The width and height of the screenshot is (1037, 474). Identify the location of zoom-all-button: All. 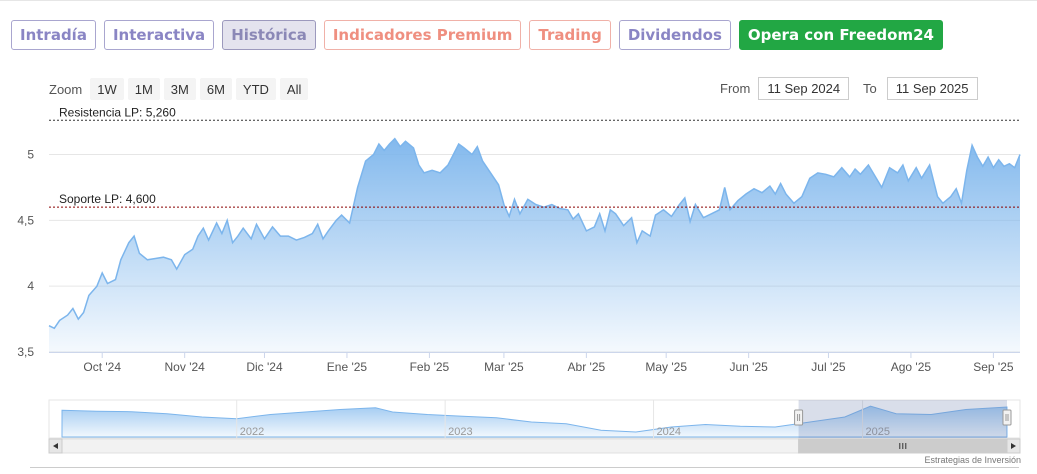
(294, 89).